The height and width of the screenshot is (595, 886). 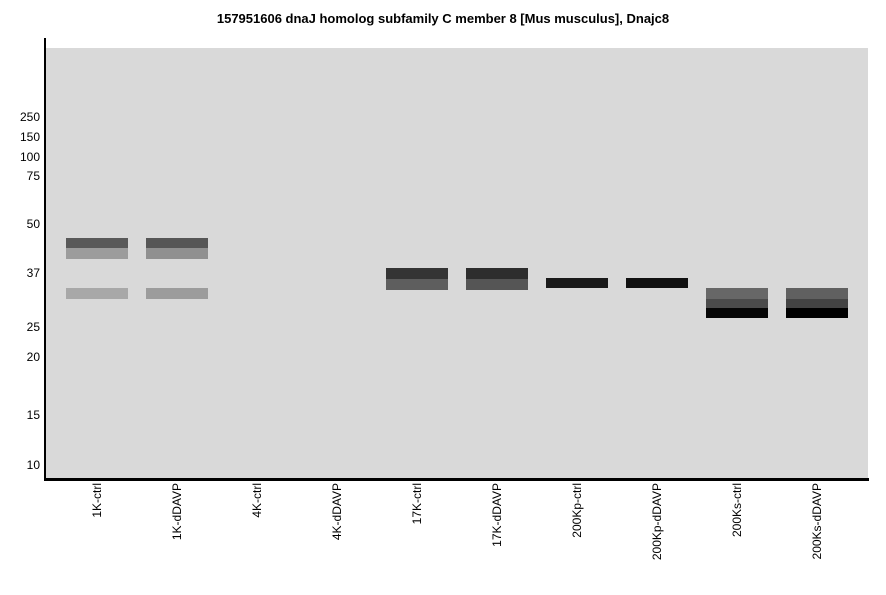 I want to click on y-tick-label-50: 50, so click(x=33, y=224).